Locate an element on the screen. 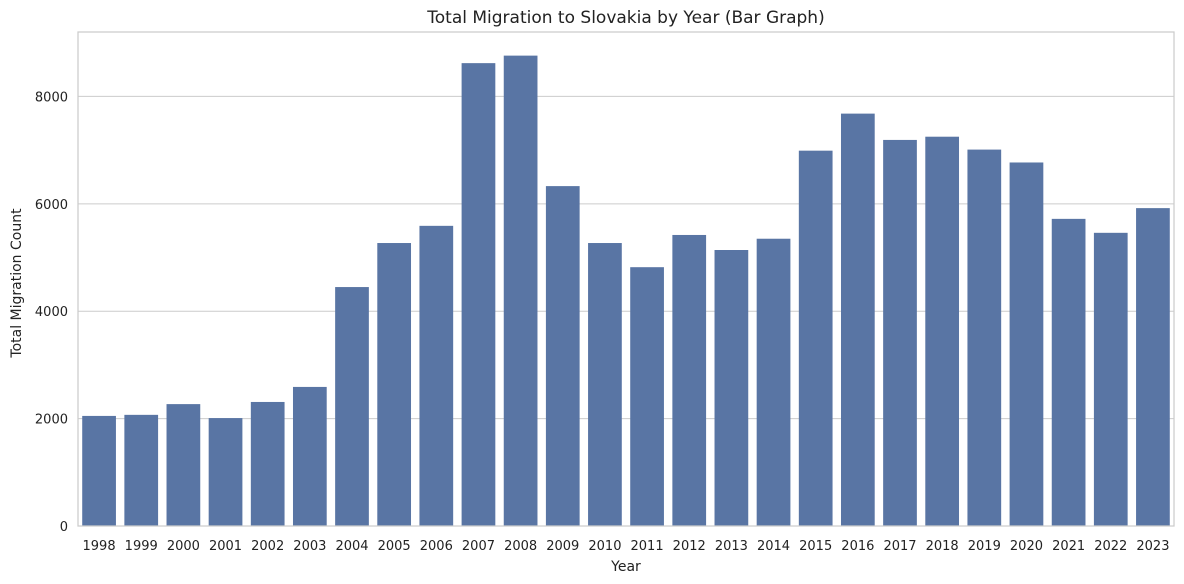 This screenshot has height=584, width=1184. x-tick-label: 2005 is located at coordinates (394, 546).